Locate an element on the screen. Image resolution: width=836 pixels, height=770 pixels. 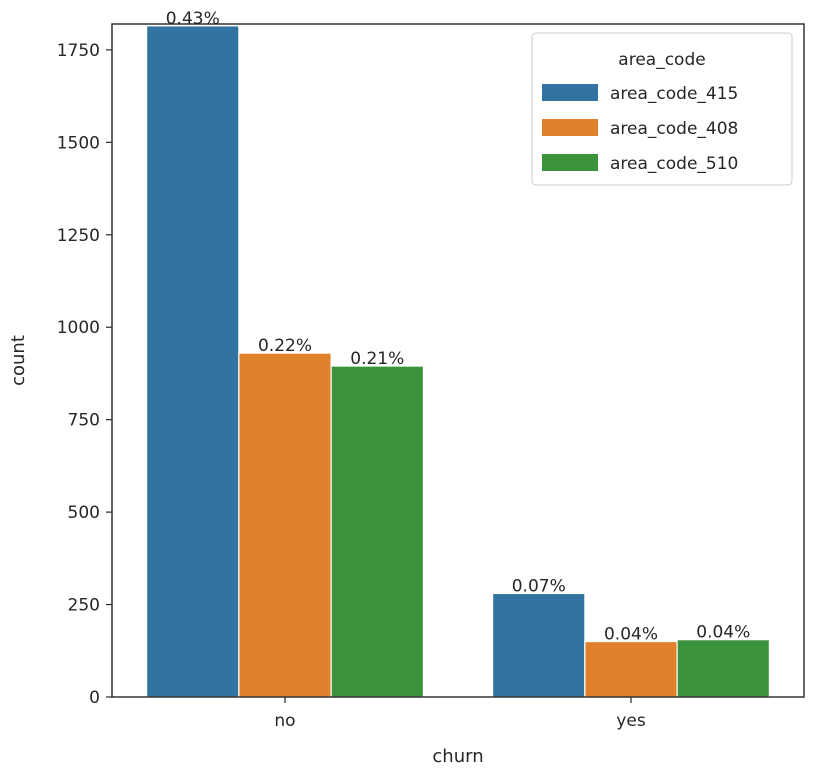
y-axis-label: count is located at coordinates (18, 360).